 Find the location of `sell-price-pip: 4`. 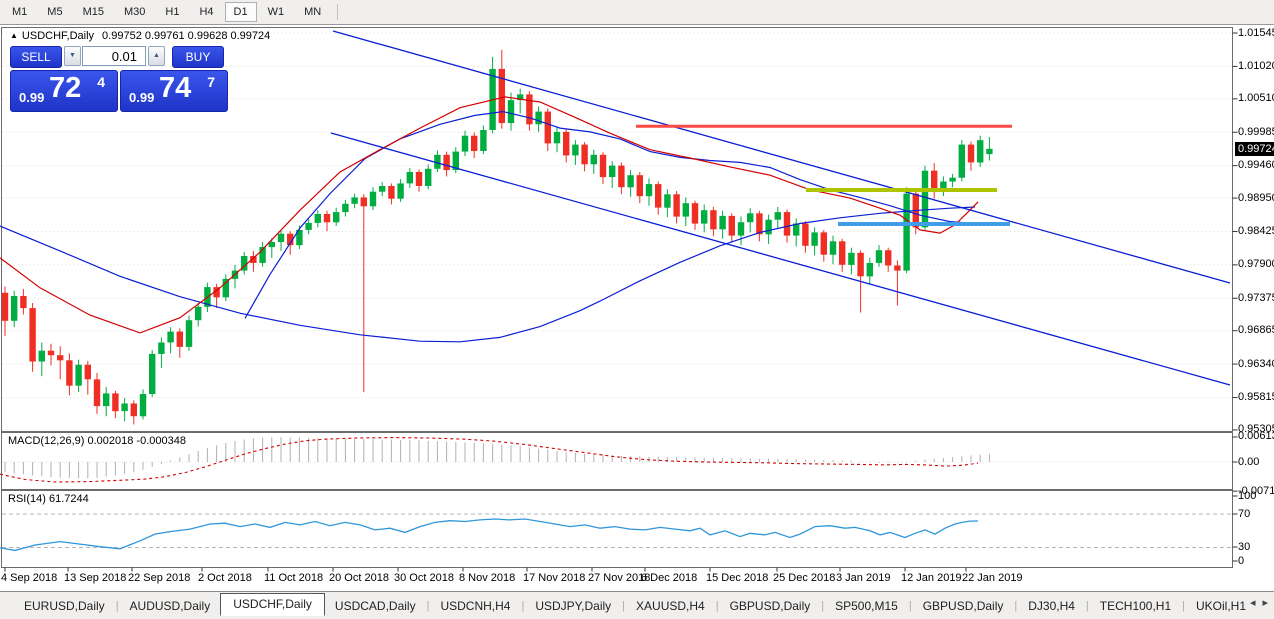

sell-price-pip: 4 is located at coordinates (101, 82).